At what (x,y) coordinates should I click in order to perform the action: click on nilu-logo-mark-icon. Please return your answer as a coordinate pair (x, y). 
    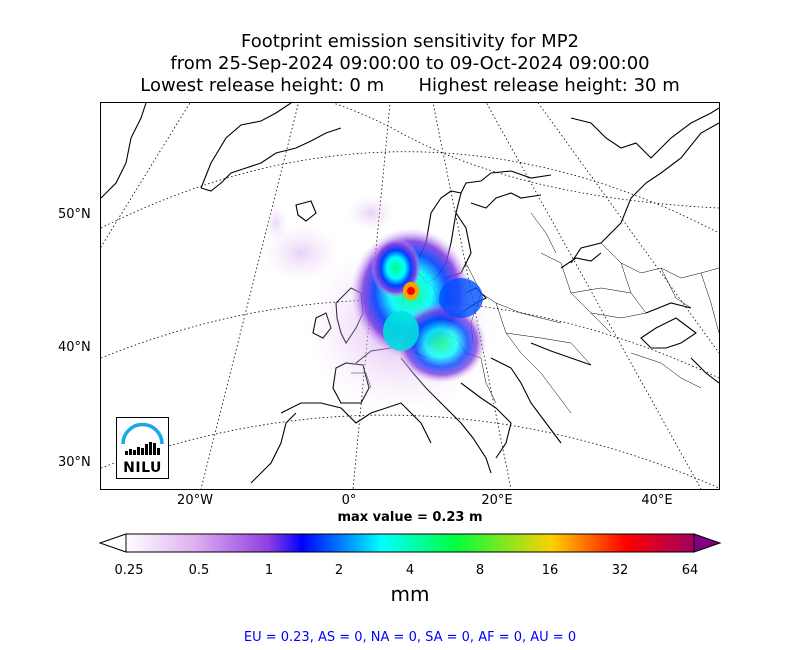
    Looking at the image, I should click on (142, 438).